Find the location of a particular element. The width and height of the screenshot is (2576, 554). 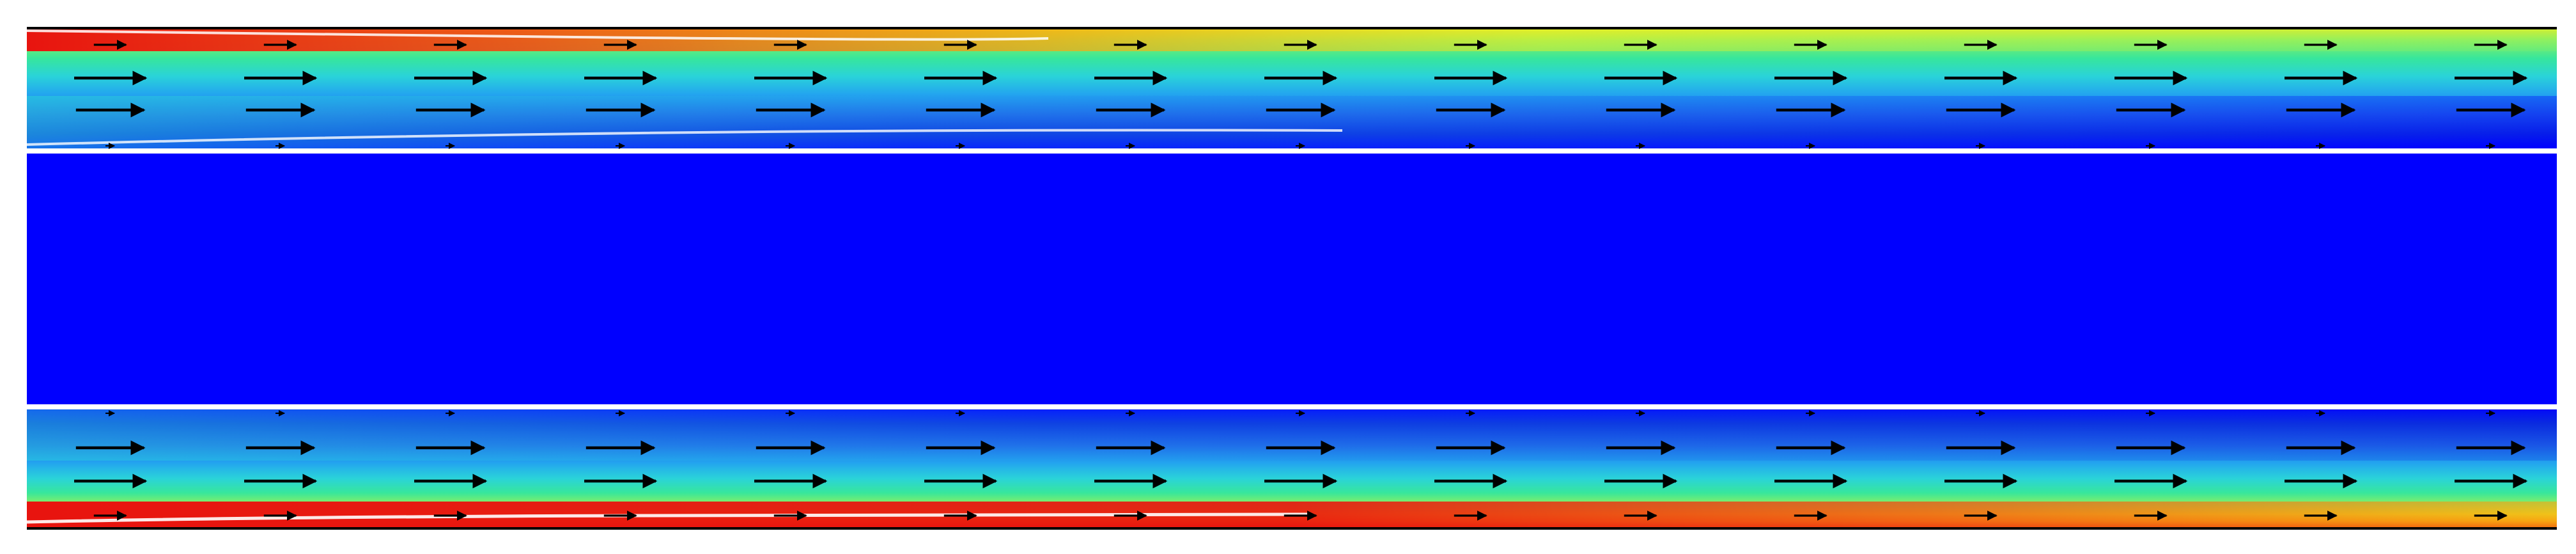

top-channel-wall-band is located at coordinates (1292, 39).